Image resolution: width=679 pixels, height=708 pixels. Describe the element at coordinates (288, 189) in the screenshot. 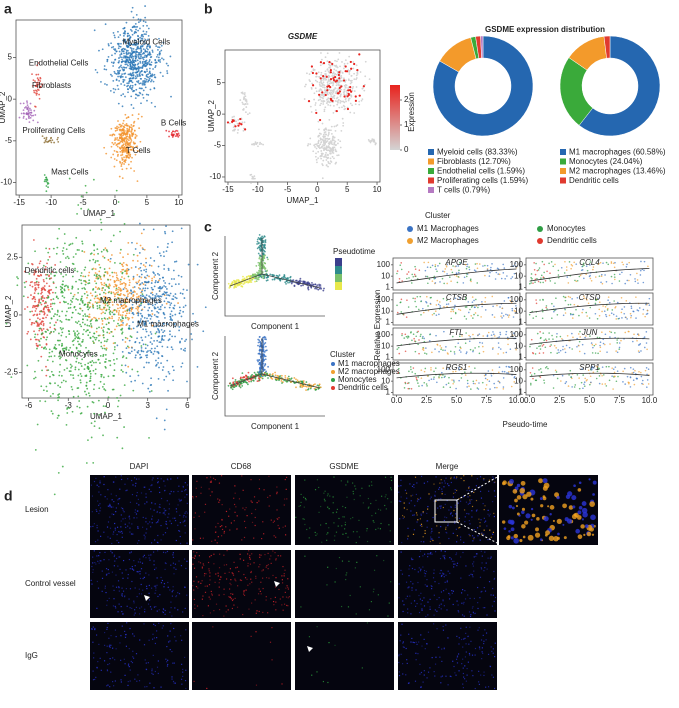

I see `x-tick-label: -5` at that location.